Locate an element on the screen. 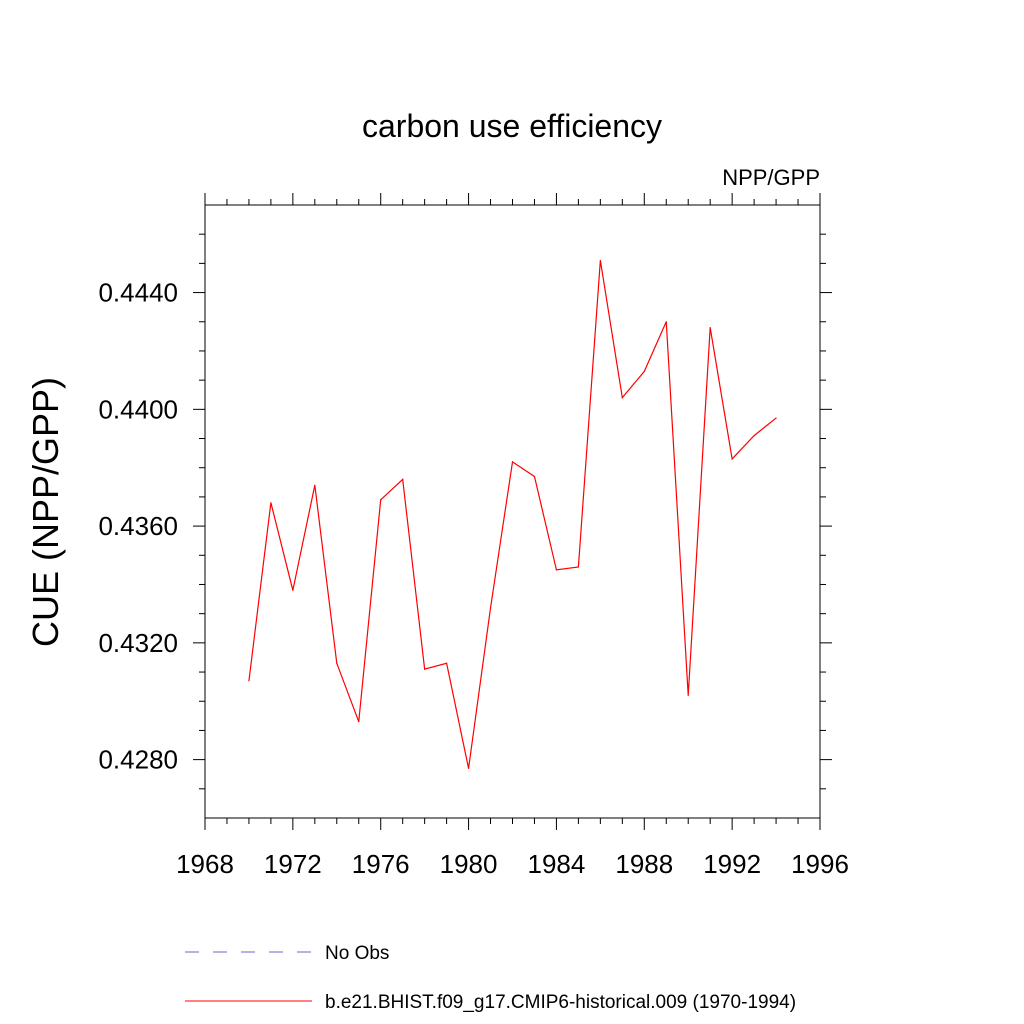  y-tick-label: 0.4280 is located at coordinates (138, 760).